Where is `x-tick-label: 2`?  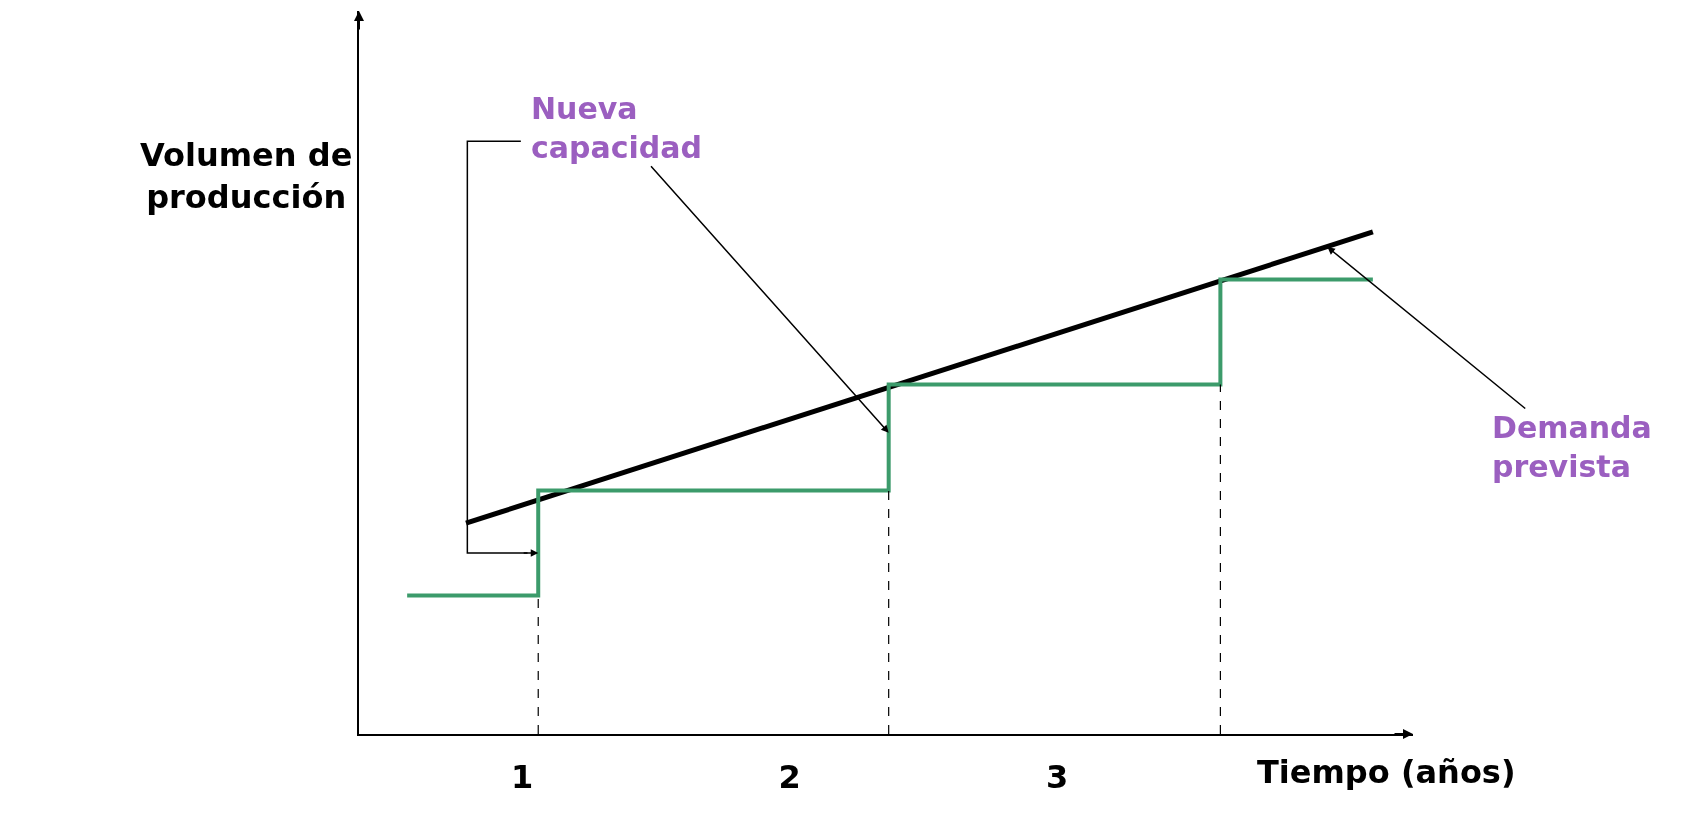
x-tick-label: 2 is located at coordinates (789, 777).